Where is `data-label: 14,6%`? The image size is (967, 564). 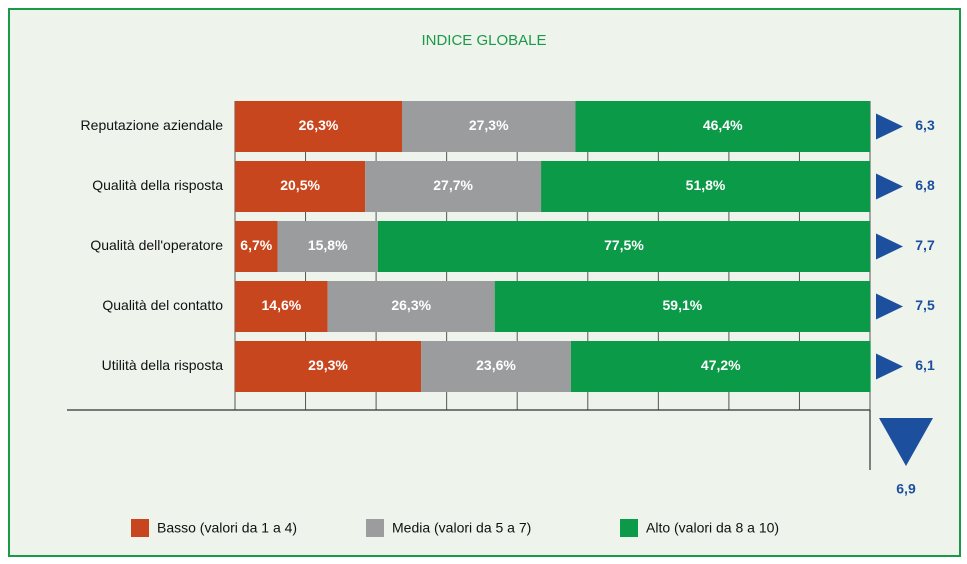 data-label: 14,6% is located at coordinates (282, 305).